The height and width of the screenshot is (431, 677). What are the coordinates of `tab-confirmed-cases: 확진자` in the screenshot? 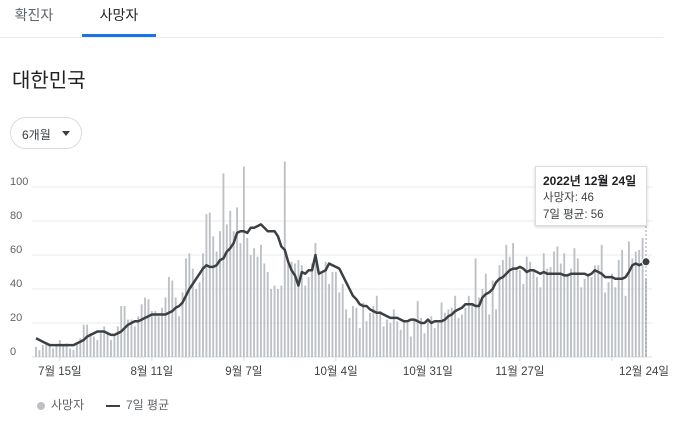 It's located at (34, 15).